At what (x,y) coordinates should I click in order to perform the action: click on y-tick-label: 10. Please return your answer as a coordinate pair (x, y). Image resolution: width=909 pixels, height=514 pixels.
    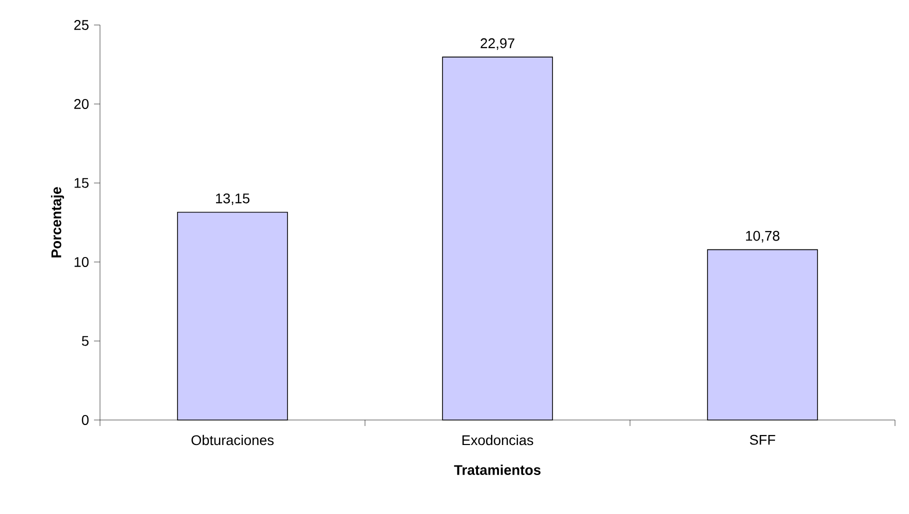
    Looking at the image, I should click on (81, 262).